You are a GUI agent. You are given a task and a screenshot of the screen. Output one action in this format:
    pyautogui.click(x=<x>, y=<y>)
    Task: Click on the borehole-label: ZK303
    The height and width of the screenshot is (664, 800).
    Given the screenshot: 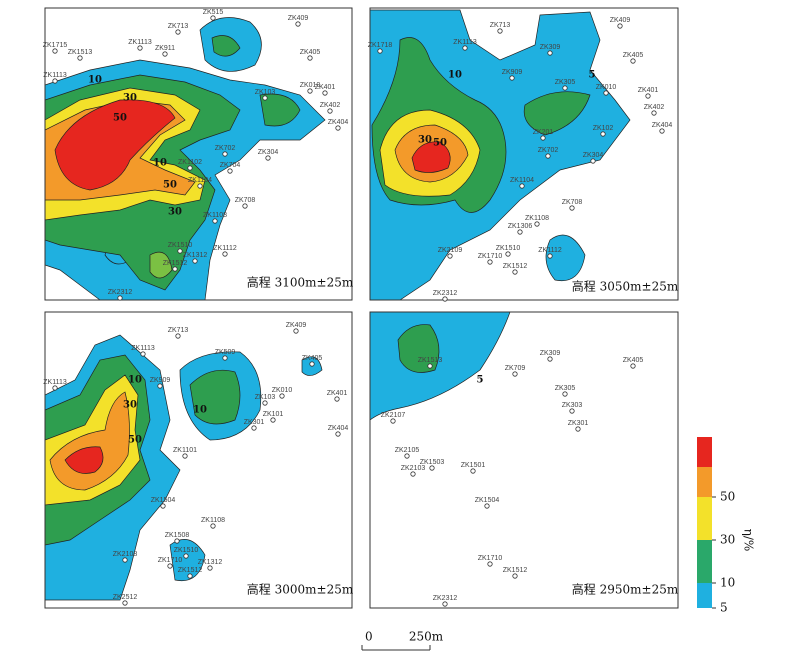 What is the action you would take?
    pyautogui.click(x=572, y=405)
    